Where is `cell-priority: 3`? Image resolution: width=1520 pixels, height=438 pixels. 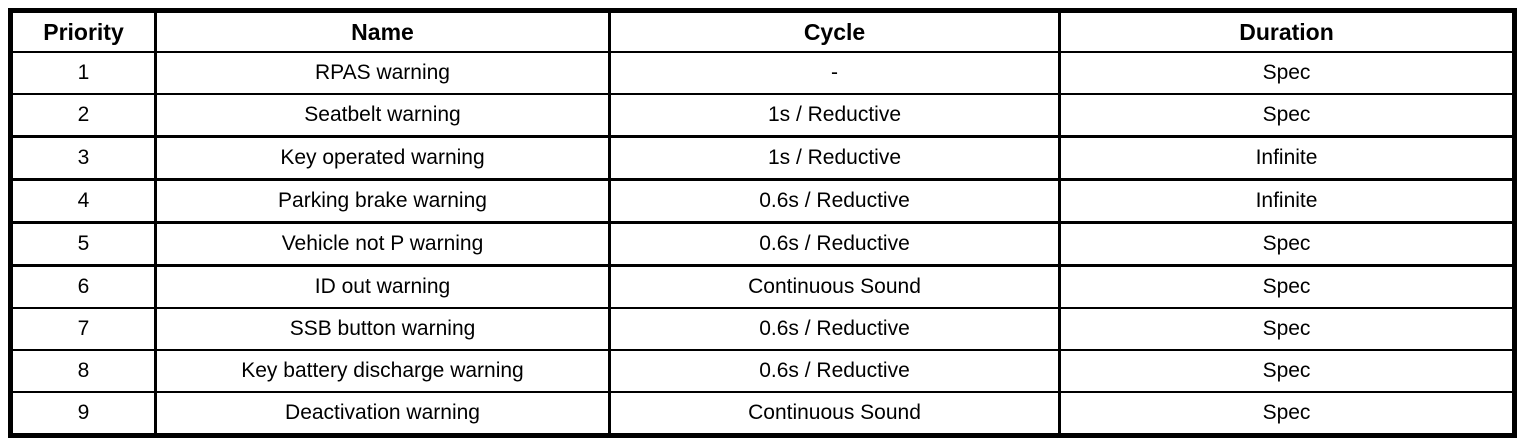 cell-priority: 3 is located at coordinates (83, 158).